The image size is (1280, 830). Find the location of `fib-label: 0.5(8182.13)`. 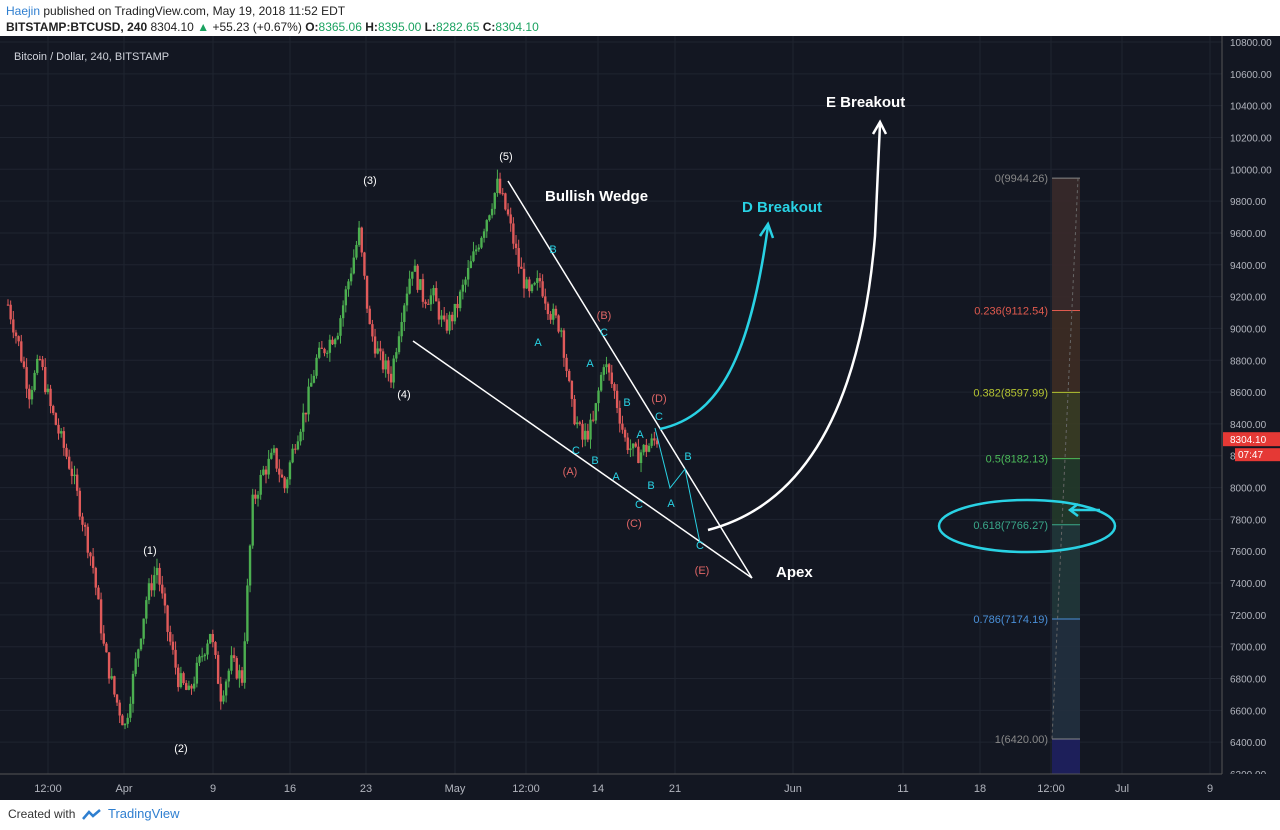

fib-label: 0.5(8182.13) is located at coordinates (1017, 460).